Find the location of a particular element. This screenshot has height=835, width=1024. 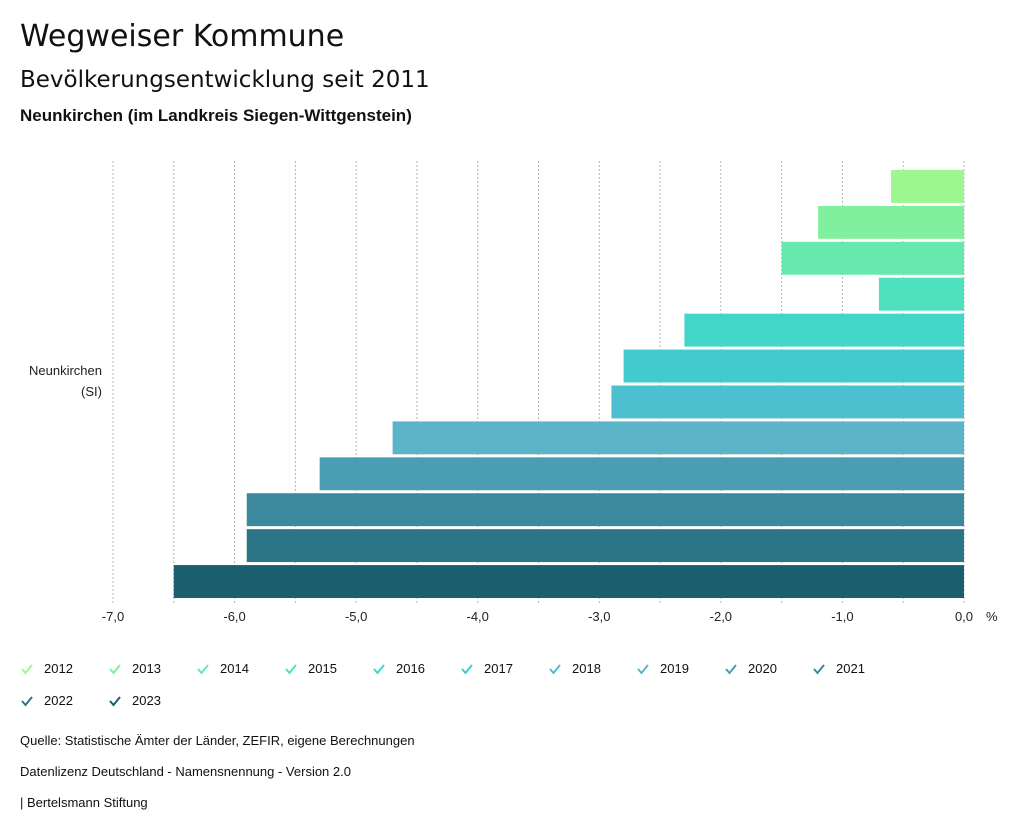

legend-item-2017: 2017 is located at coordinates (486, 668).